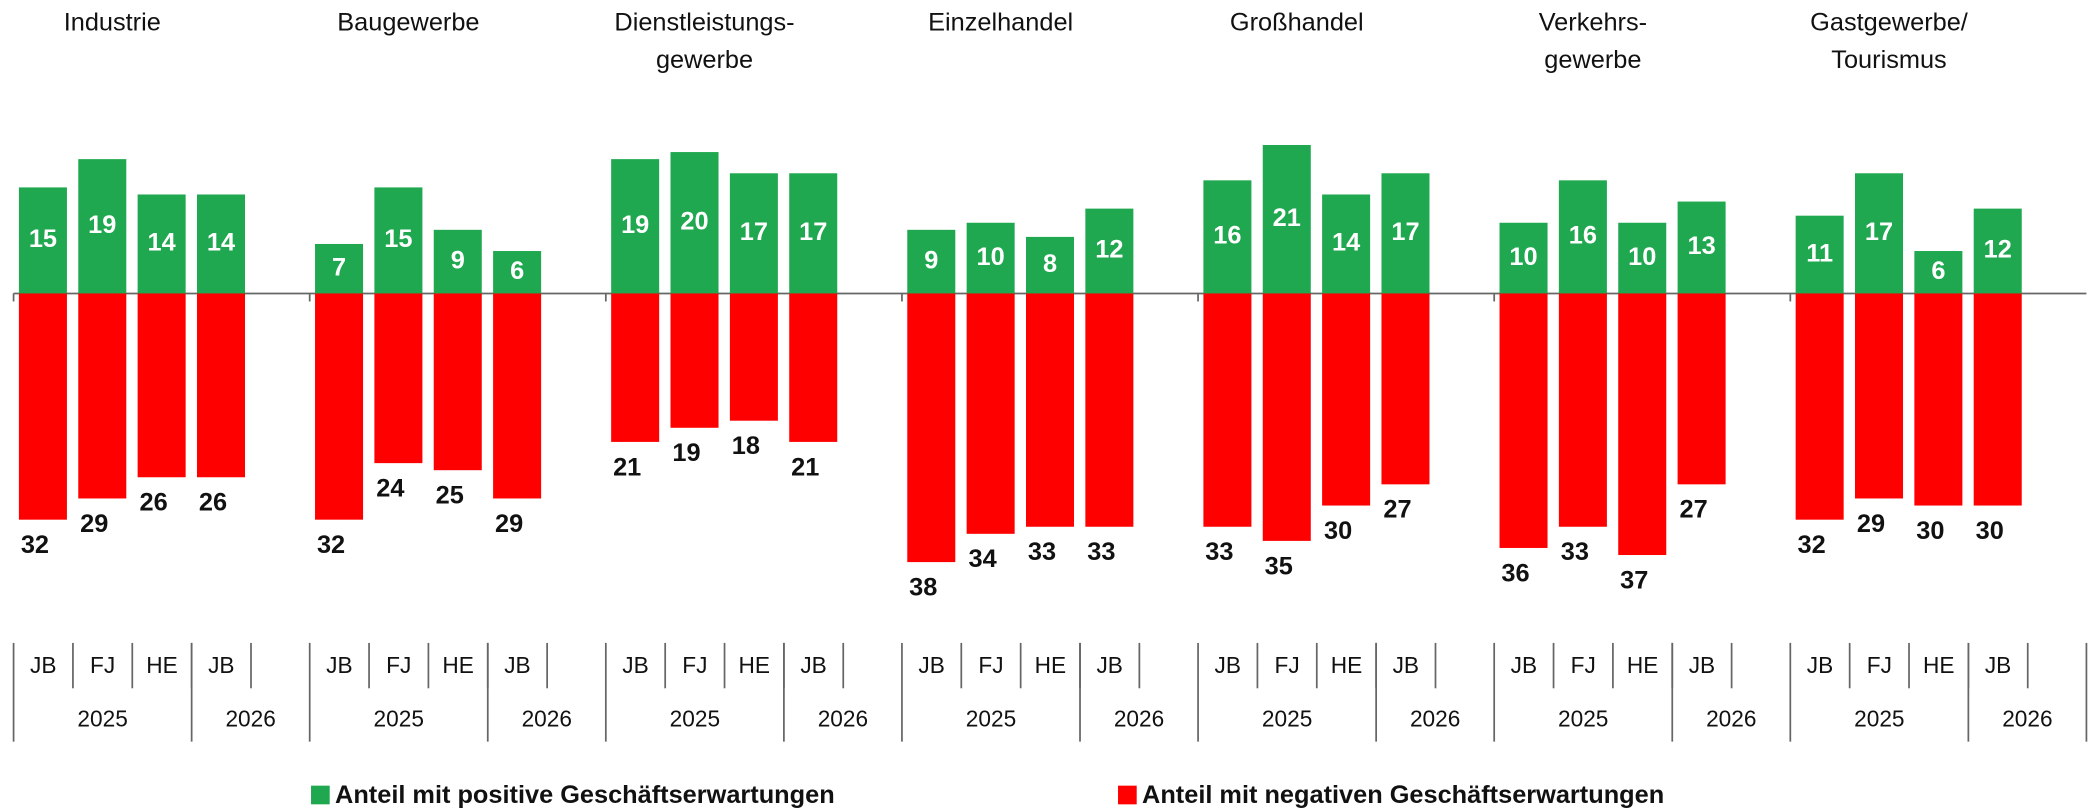 Image resolution: width=2092 pixels, height=811 pixels. Describe the element at coordinates (1515, 573) in the screenshot. I see `value-label: 36` at that location.